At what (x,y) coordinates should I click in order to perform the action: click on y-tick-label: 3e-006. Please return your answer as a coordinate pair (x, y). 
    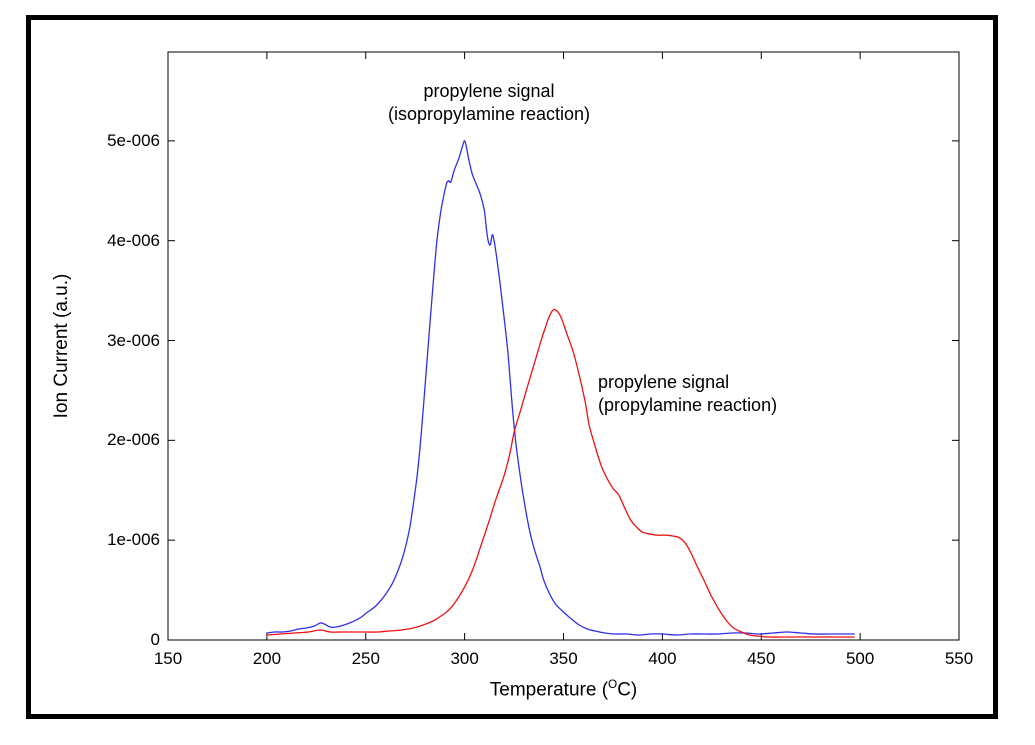
    Looking at the image, I should click on (133, 340).